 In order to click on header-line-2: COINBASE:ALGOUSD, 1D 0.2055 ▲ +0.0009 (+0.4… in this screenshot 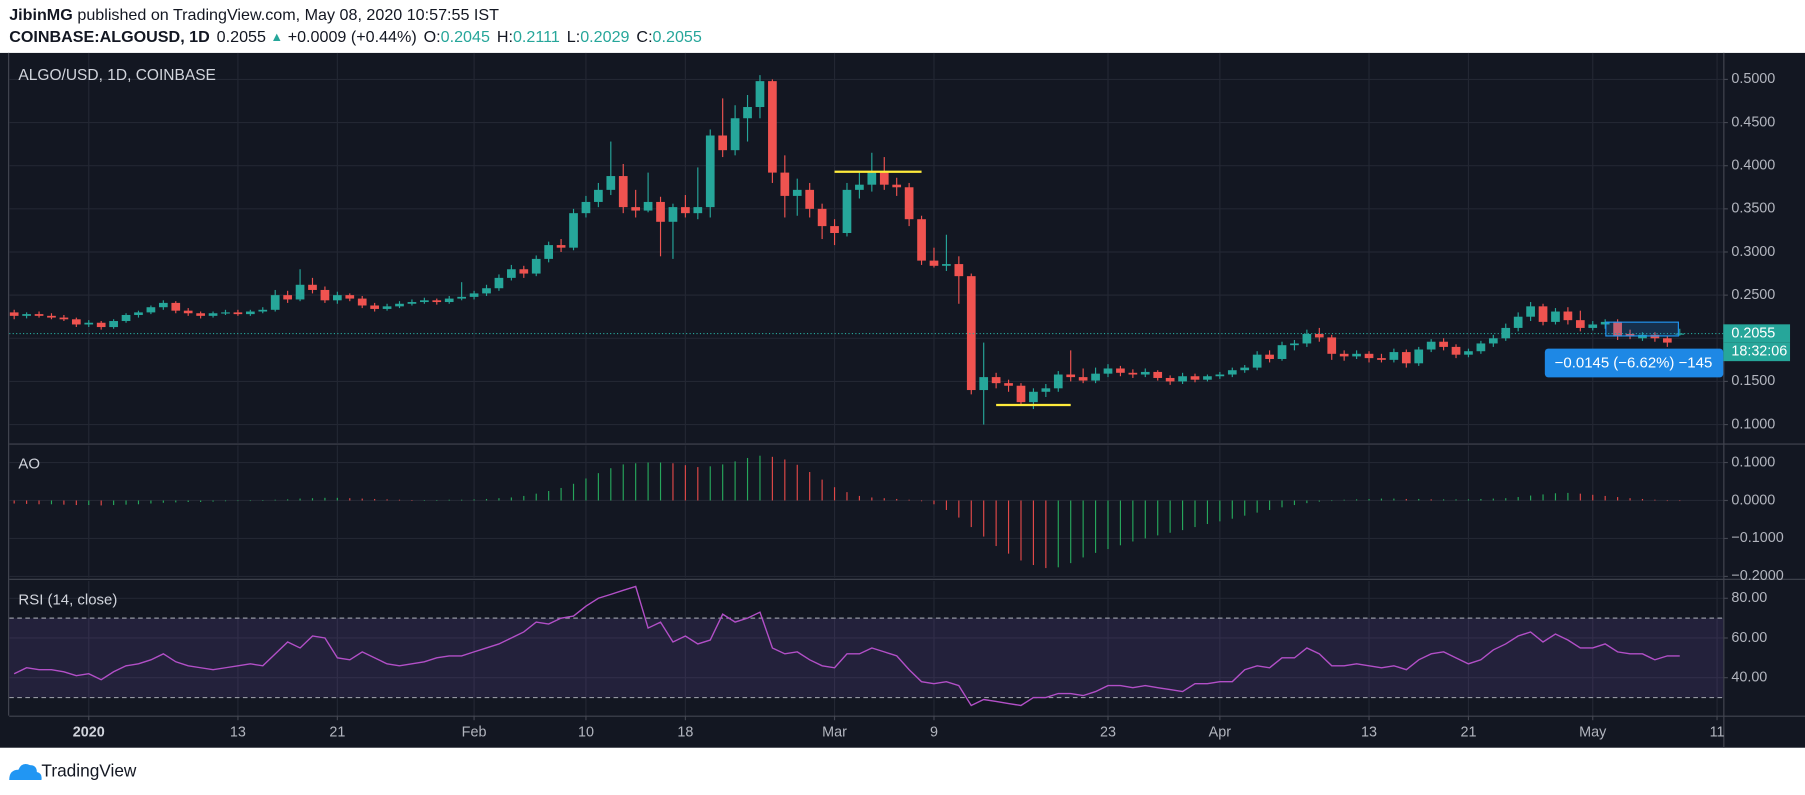, I will do `click(355, 37)`.